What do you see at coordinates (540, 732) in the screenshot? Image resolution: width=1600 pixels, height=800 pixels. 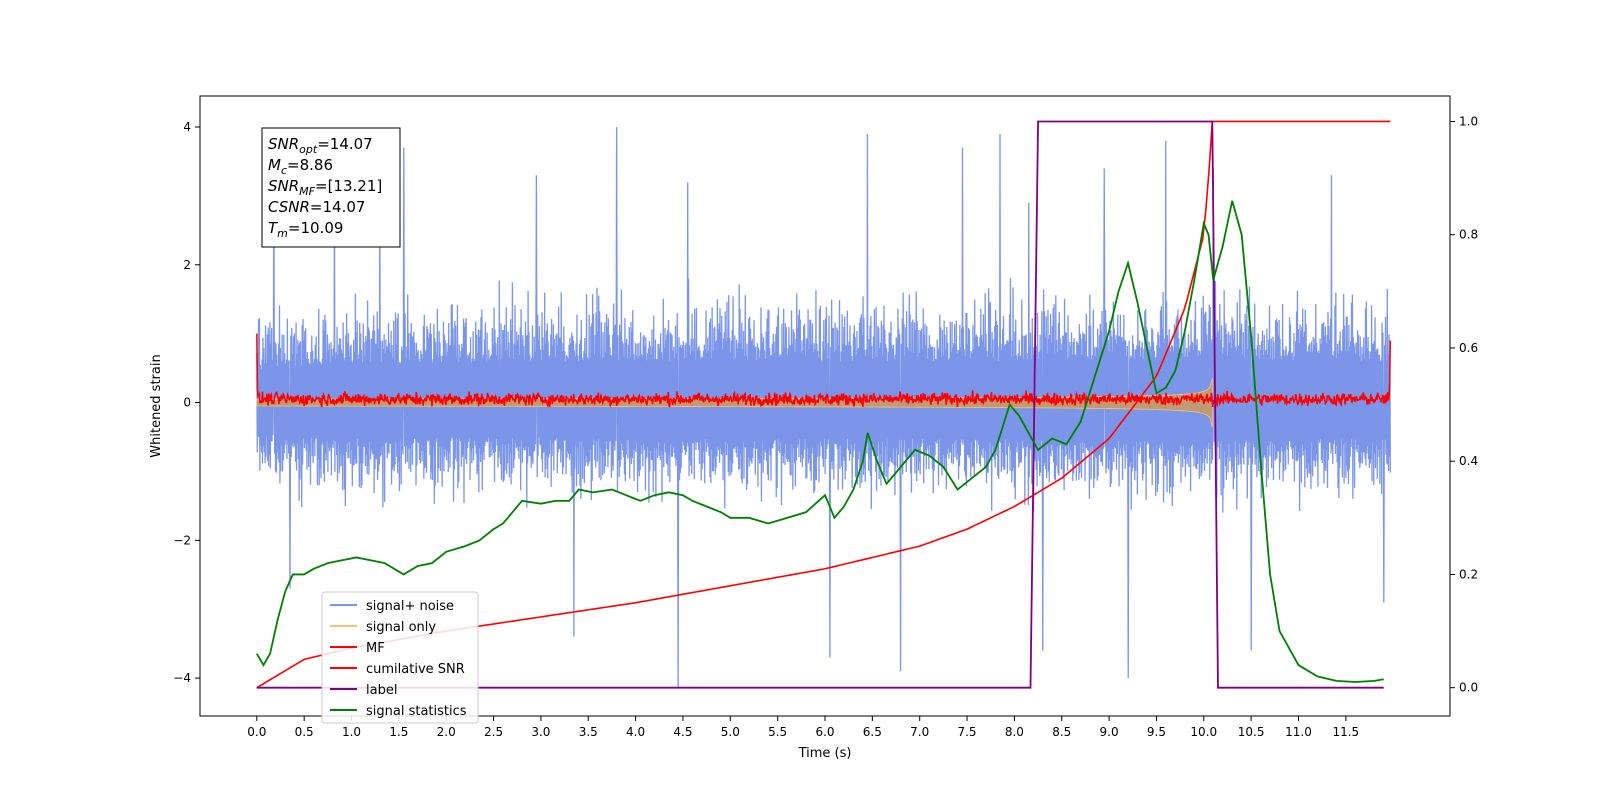 I see `x-tick-label: 3.0` at bounding box center [540, 732].